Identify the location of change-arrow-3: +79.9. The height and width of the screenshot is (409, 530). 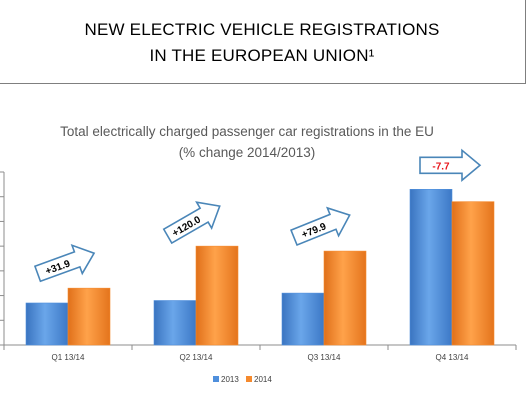
(320, 226).